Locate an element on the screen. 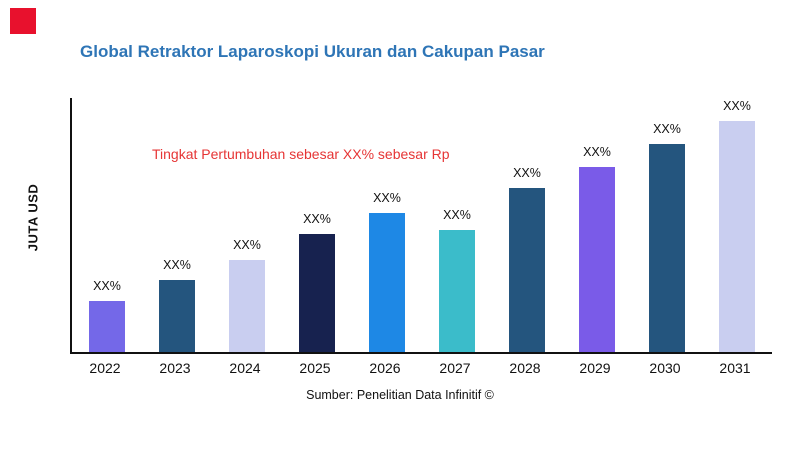  bar-column-2023: XX% is located at coordinates (177, 305).